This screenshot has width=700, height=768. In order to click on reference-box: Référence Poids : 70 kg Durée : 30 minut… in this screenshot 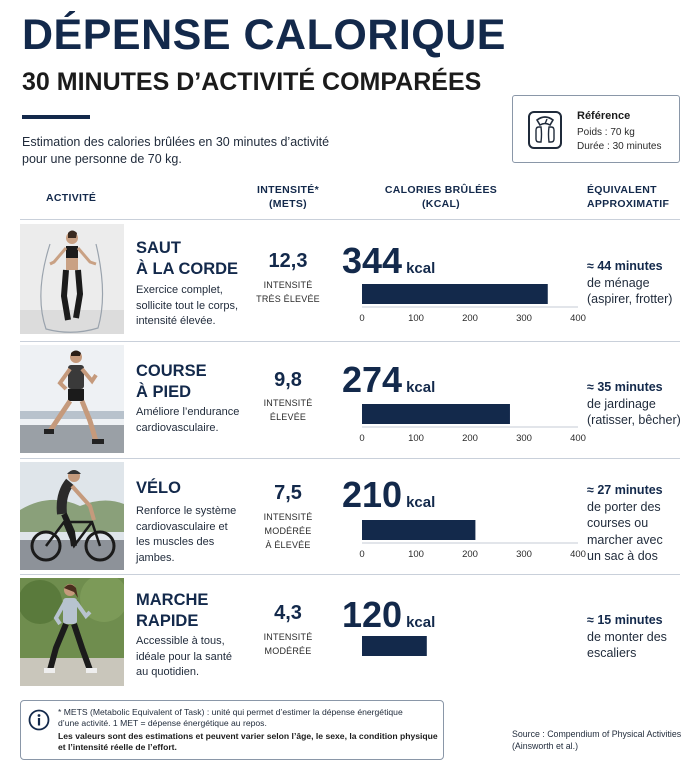, I will do `click(596, 129)`.